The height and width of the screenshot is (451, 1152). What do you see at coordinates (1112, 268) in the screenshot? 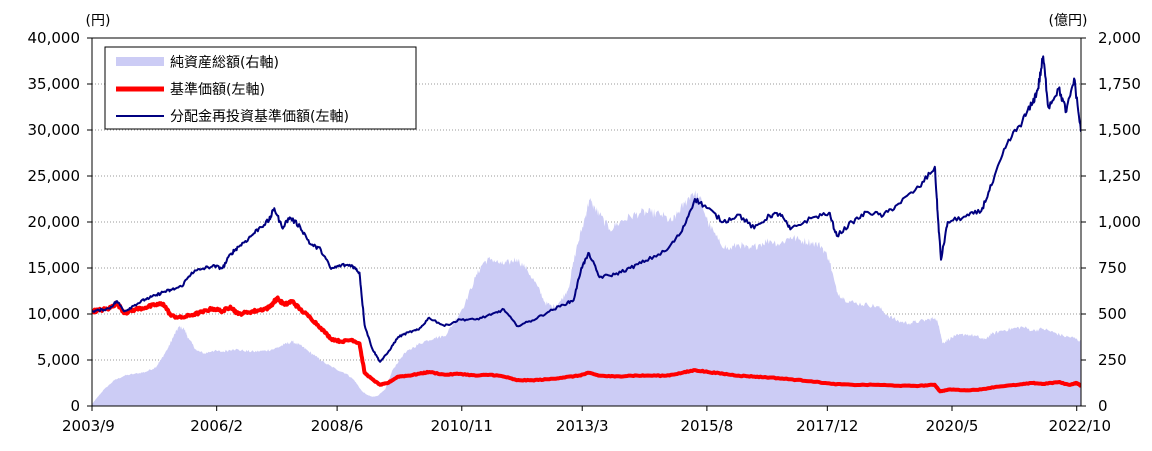
I see `right-tick-label: 750` at bounding box center [1112, 268].